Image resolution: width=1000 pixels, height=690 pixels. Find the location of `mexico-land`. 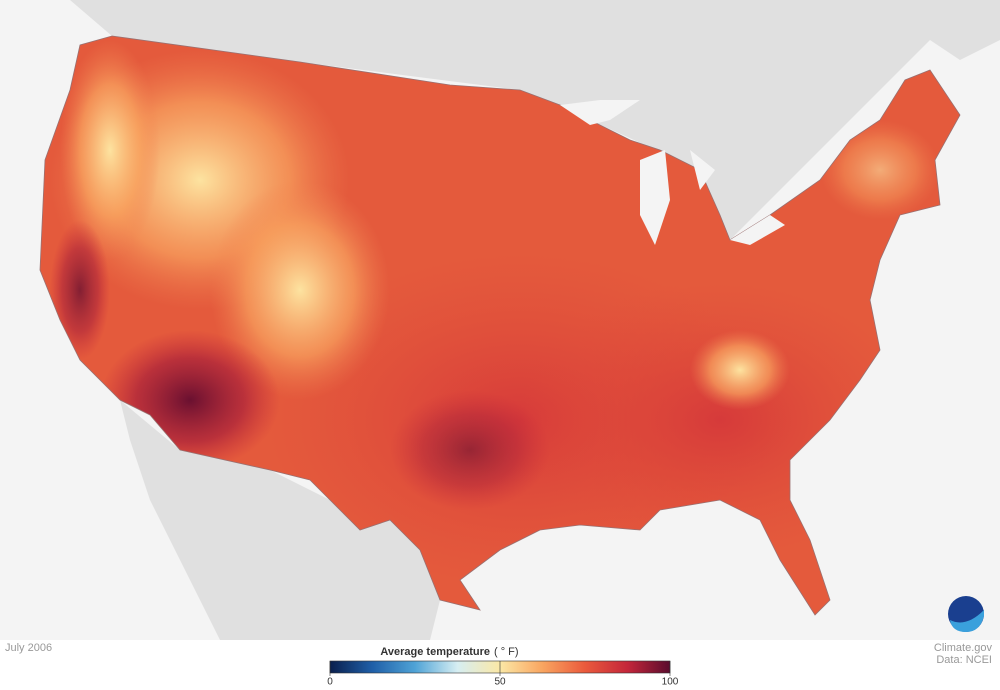

mexico-land is located at coordinates (280, 520).